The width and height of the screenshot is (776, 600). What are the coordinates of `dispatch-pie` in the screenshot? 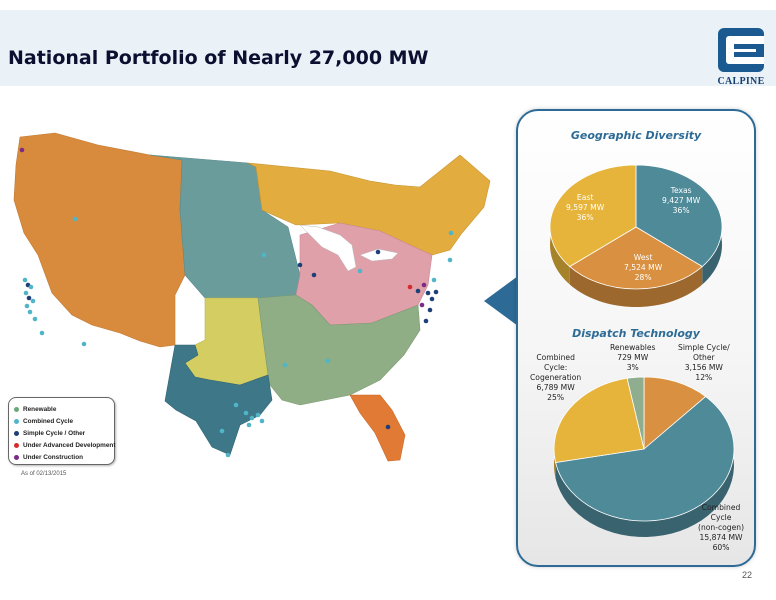 It's located at (644, 456).